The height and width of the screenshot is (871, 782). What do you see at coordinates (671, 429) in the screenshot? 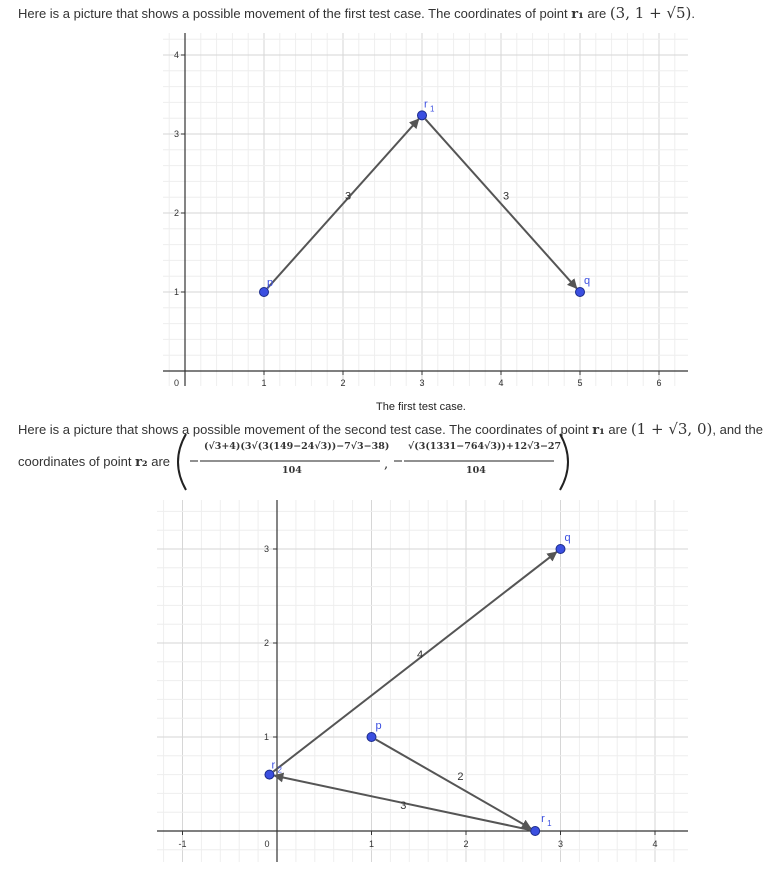
I see `para2-line1-coords: (1 + √3, 0)` at bounding box center [671, 429].